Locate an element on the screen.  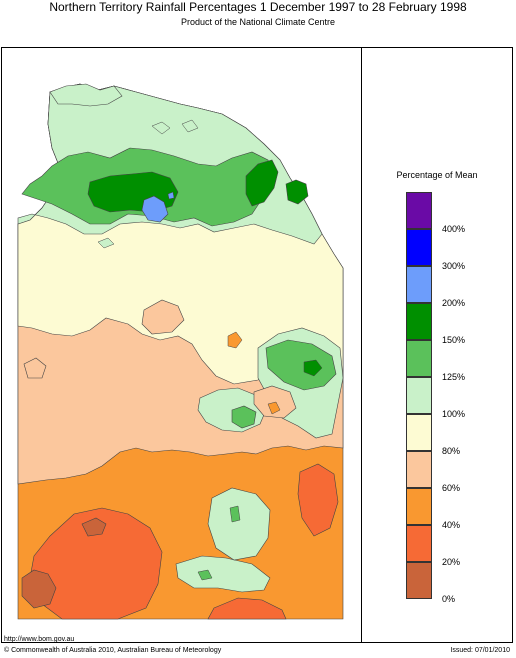
region-125-150-central is located at coordinates (244, 417).